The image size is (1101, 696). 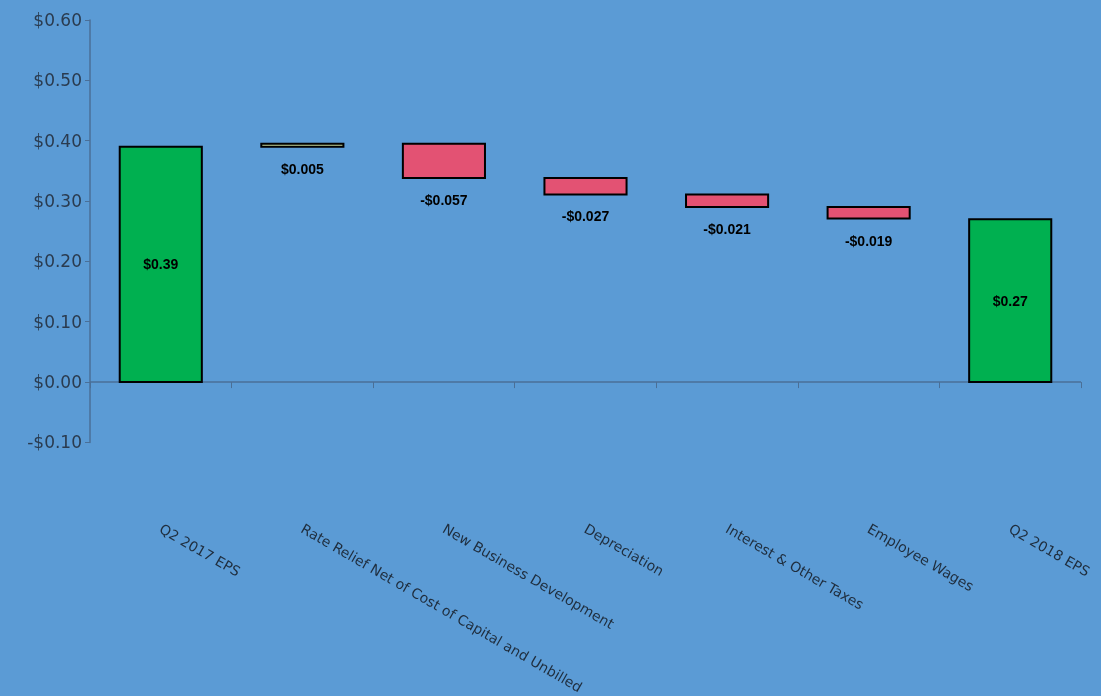 I want to click on y-tick-label: $0.40, so click(x=57, y=140).